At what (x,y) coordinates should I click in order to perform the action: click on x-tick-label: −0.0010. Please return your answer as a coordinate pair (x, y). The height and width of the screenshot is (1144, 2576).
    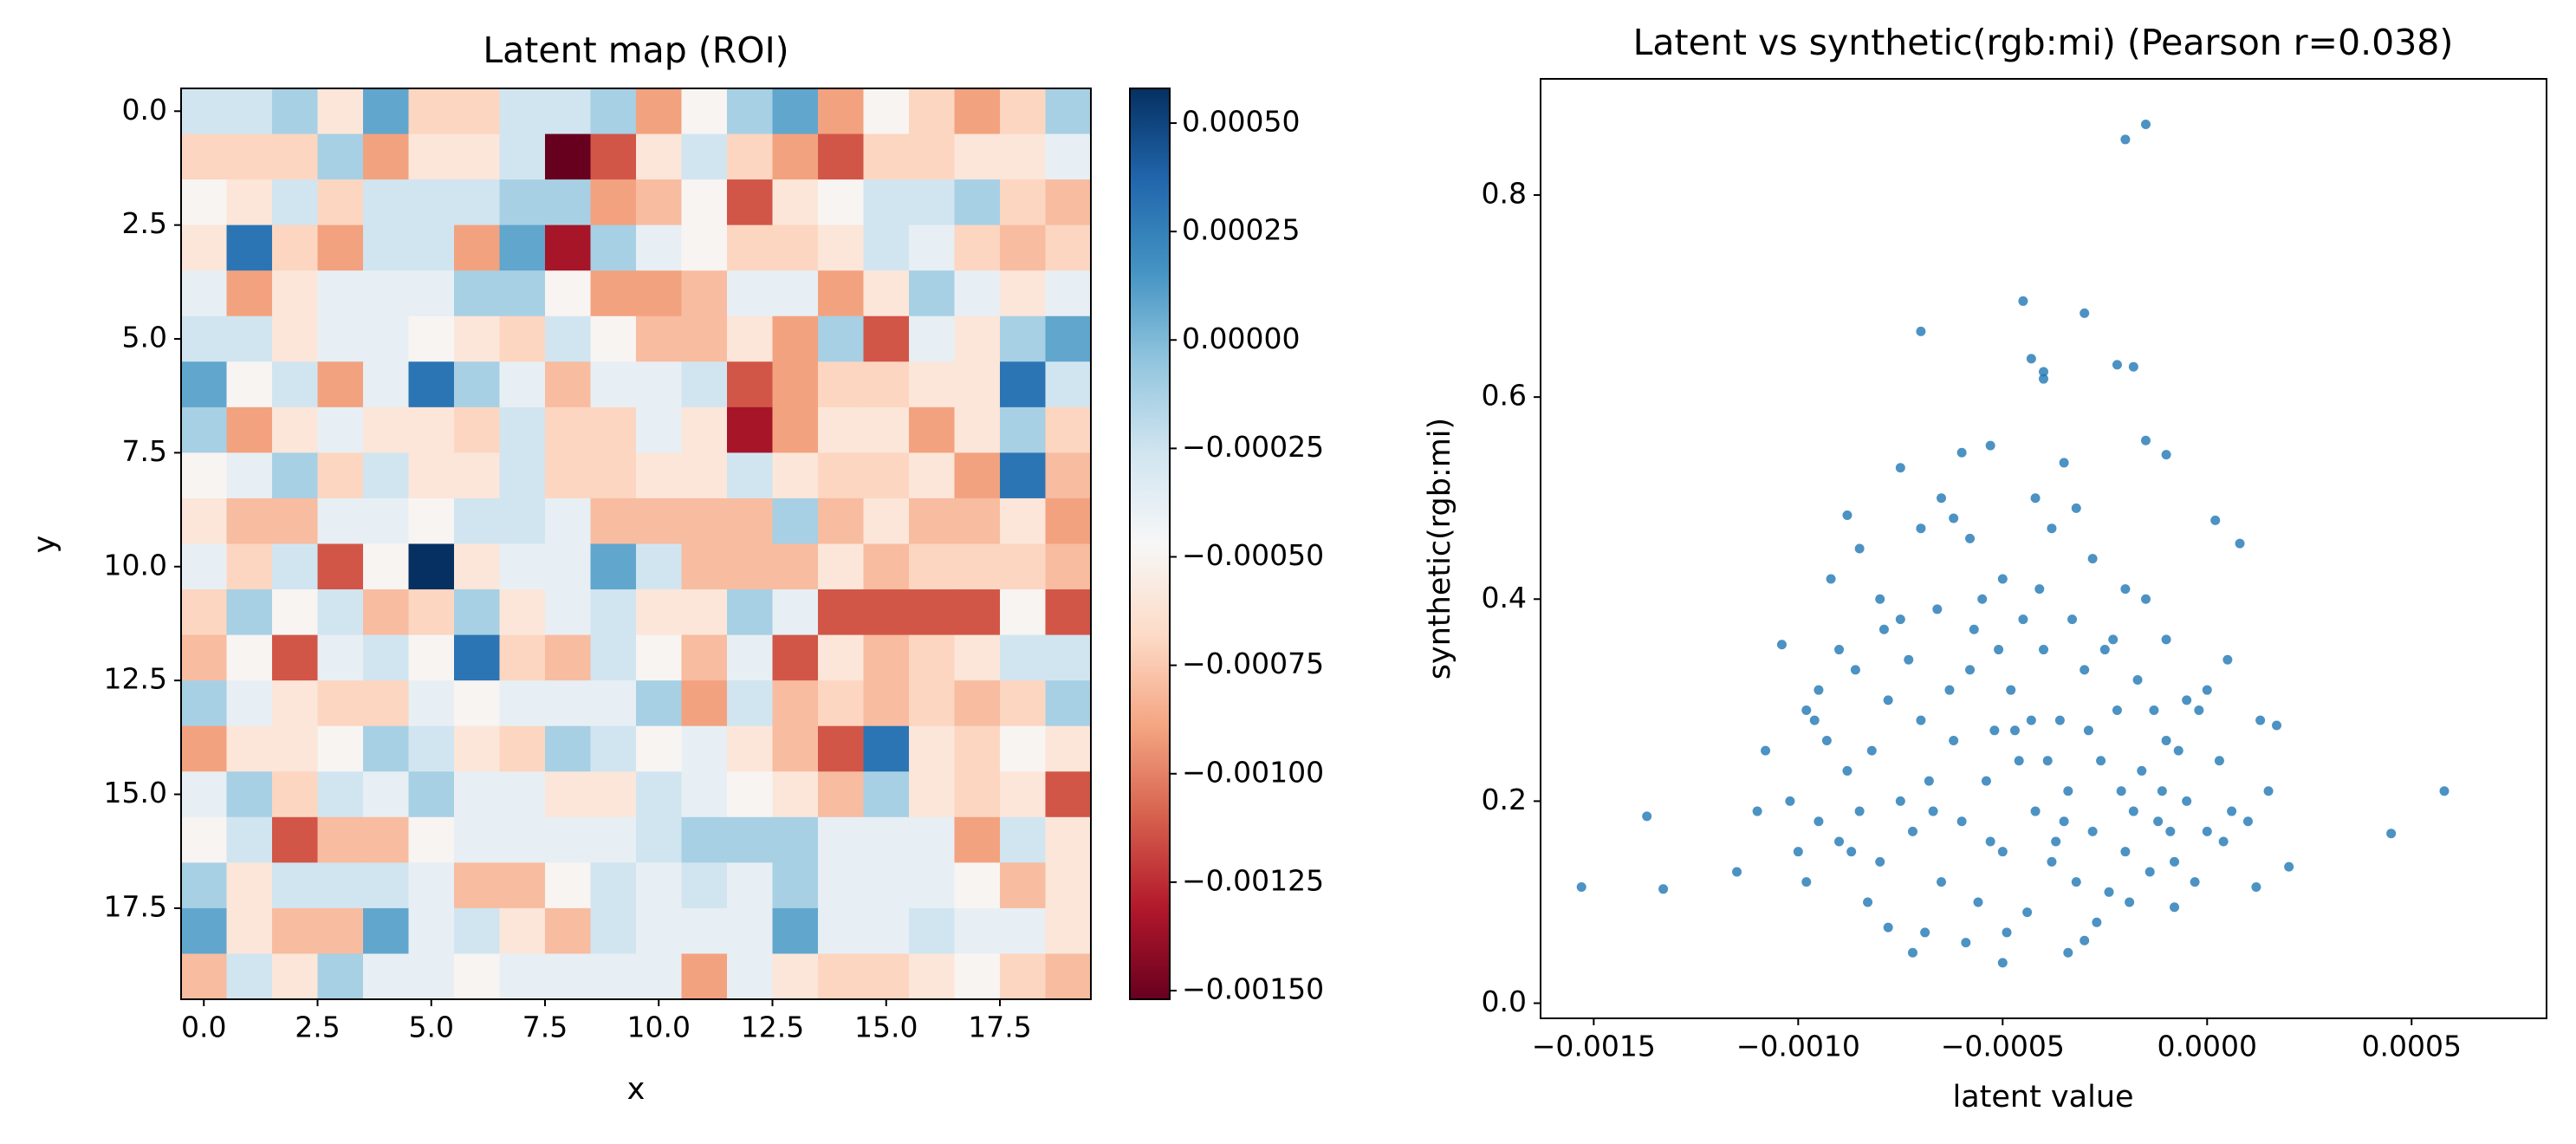
    Looking at the image, I should click on (1798, 1046).